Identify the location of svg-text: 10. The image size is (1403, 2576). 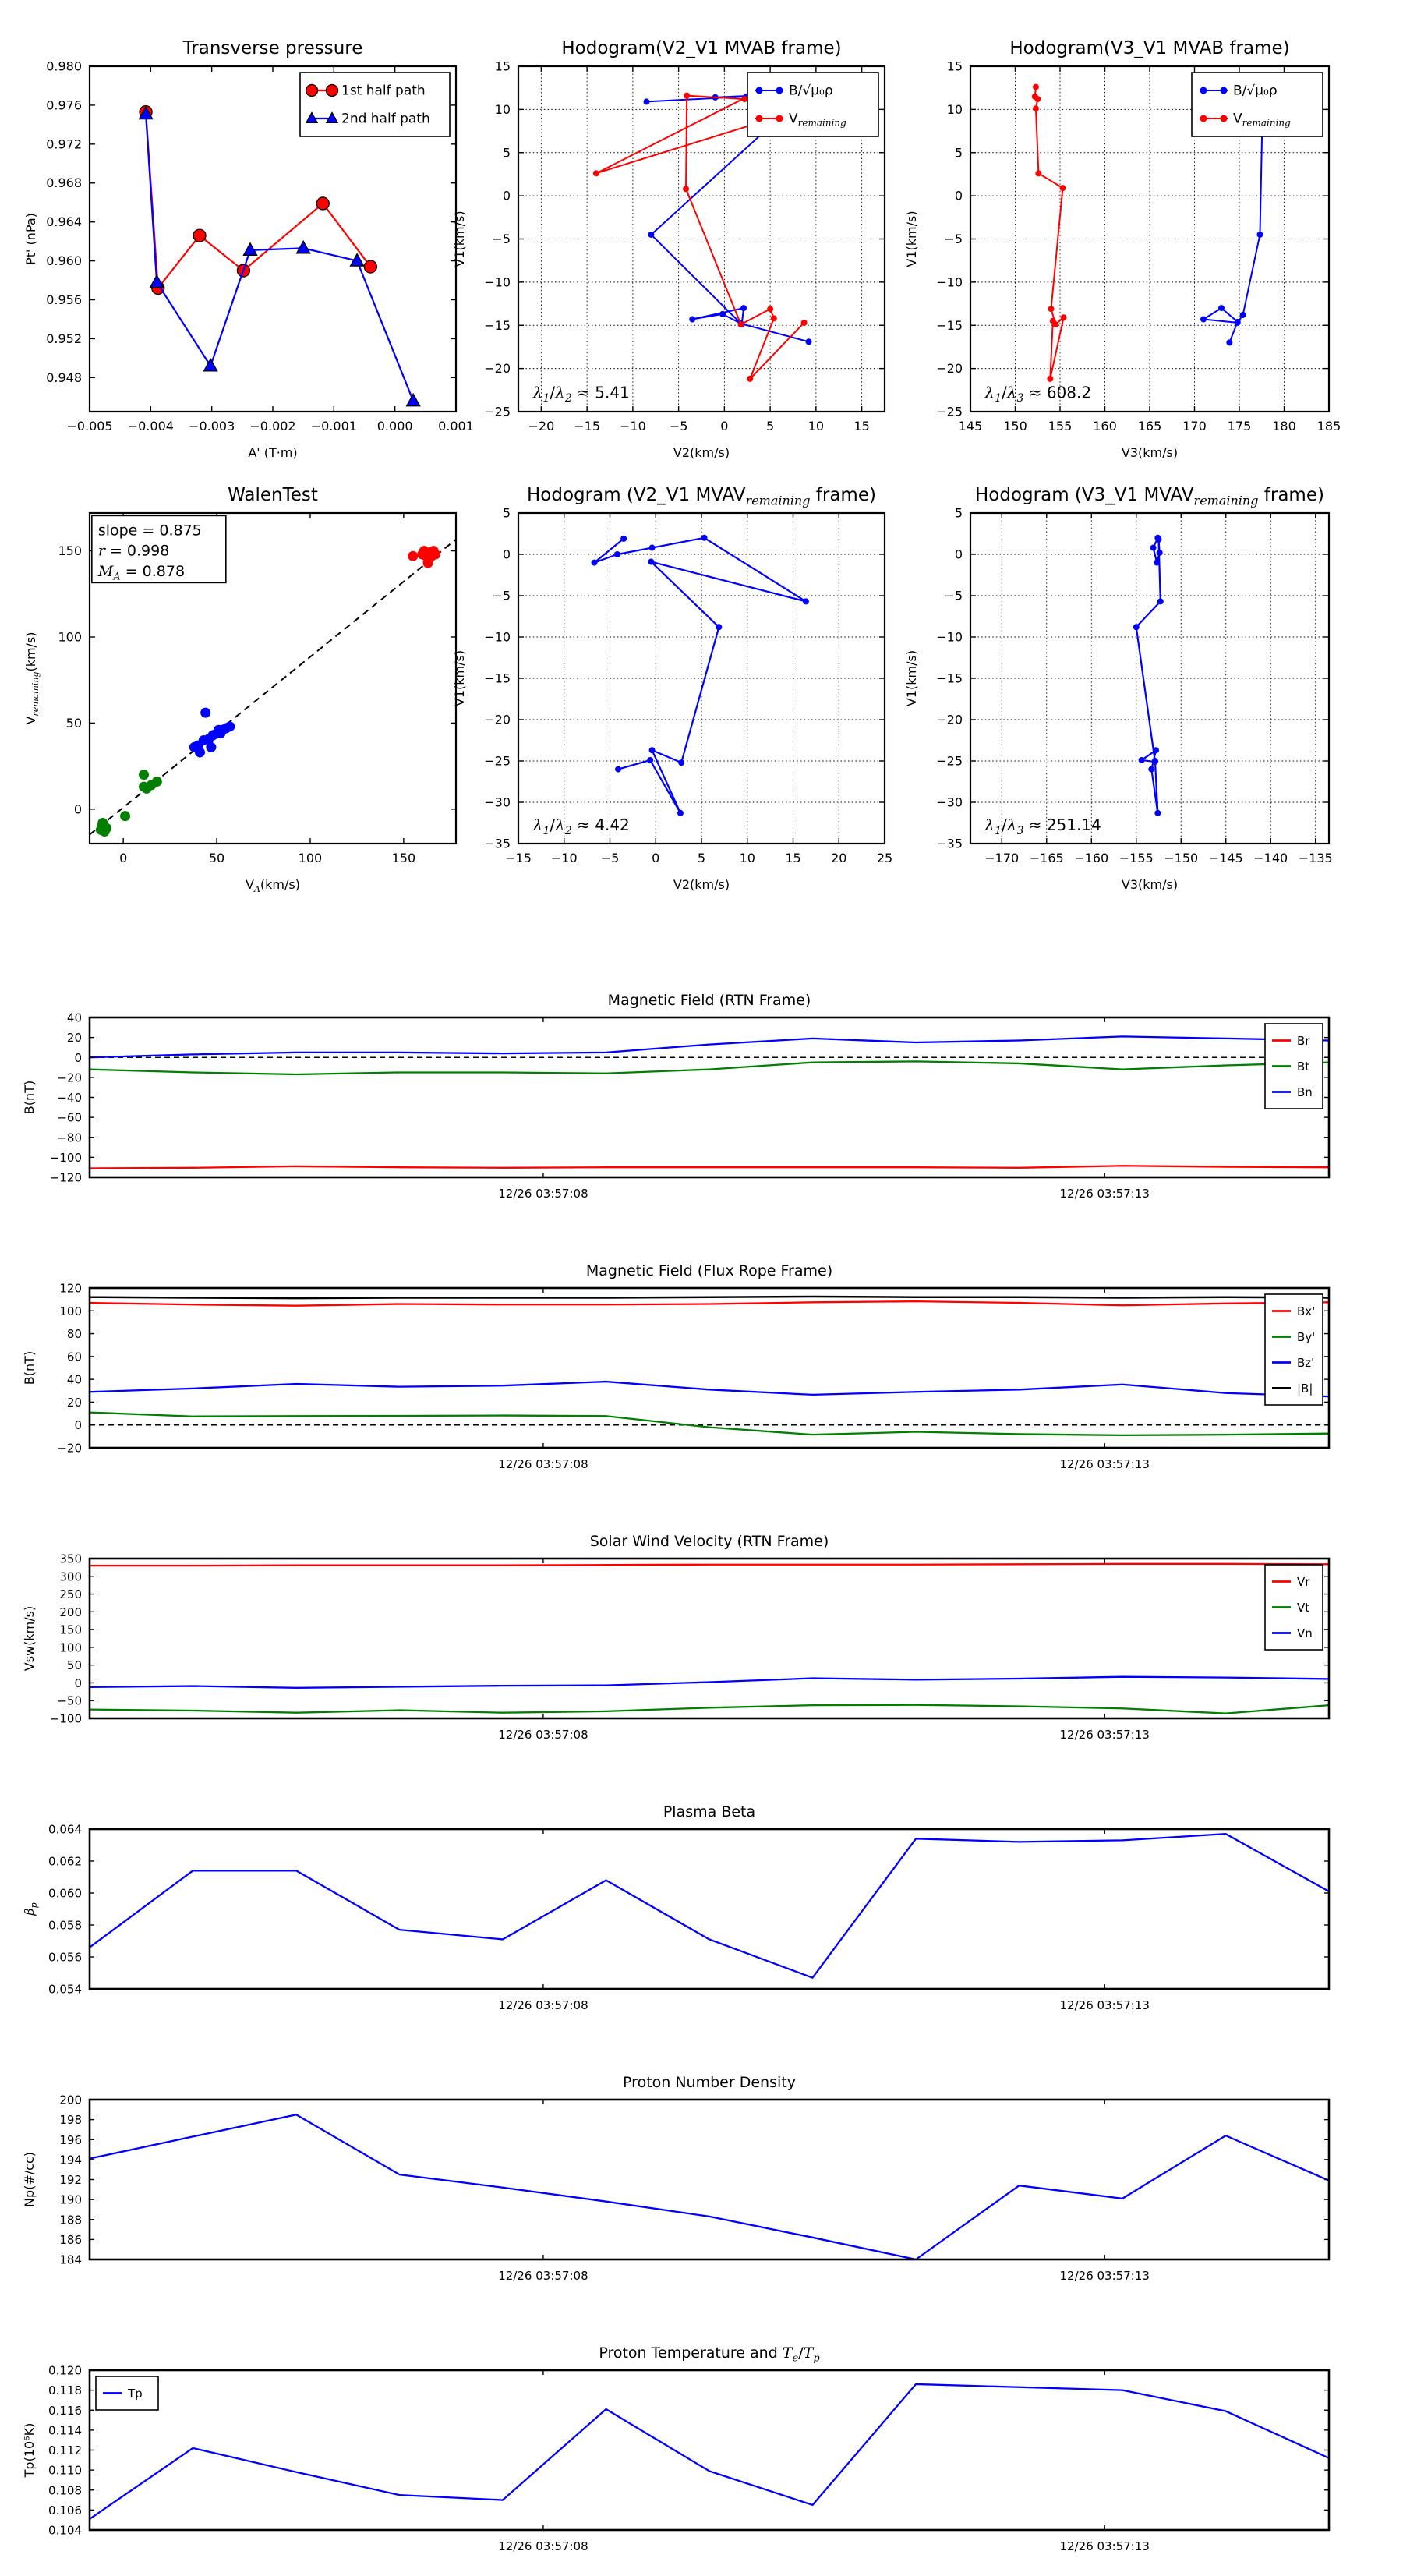
(816, 426).